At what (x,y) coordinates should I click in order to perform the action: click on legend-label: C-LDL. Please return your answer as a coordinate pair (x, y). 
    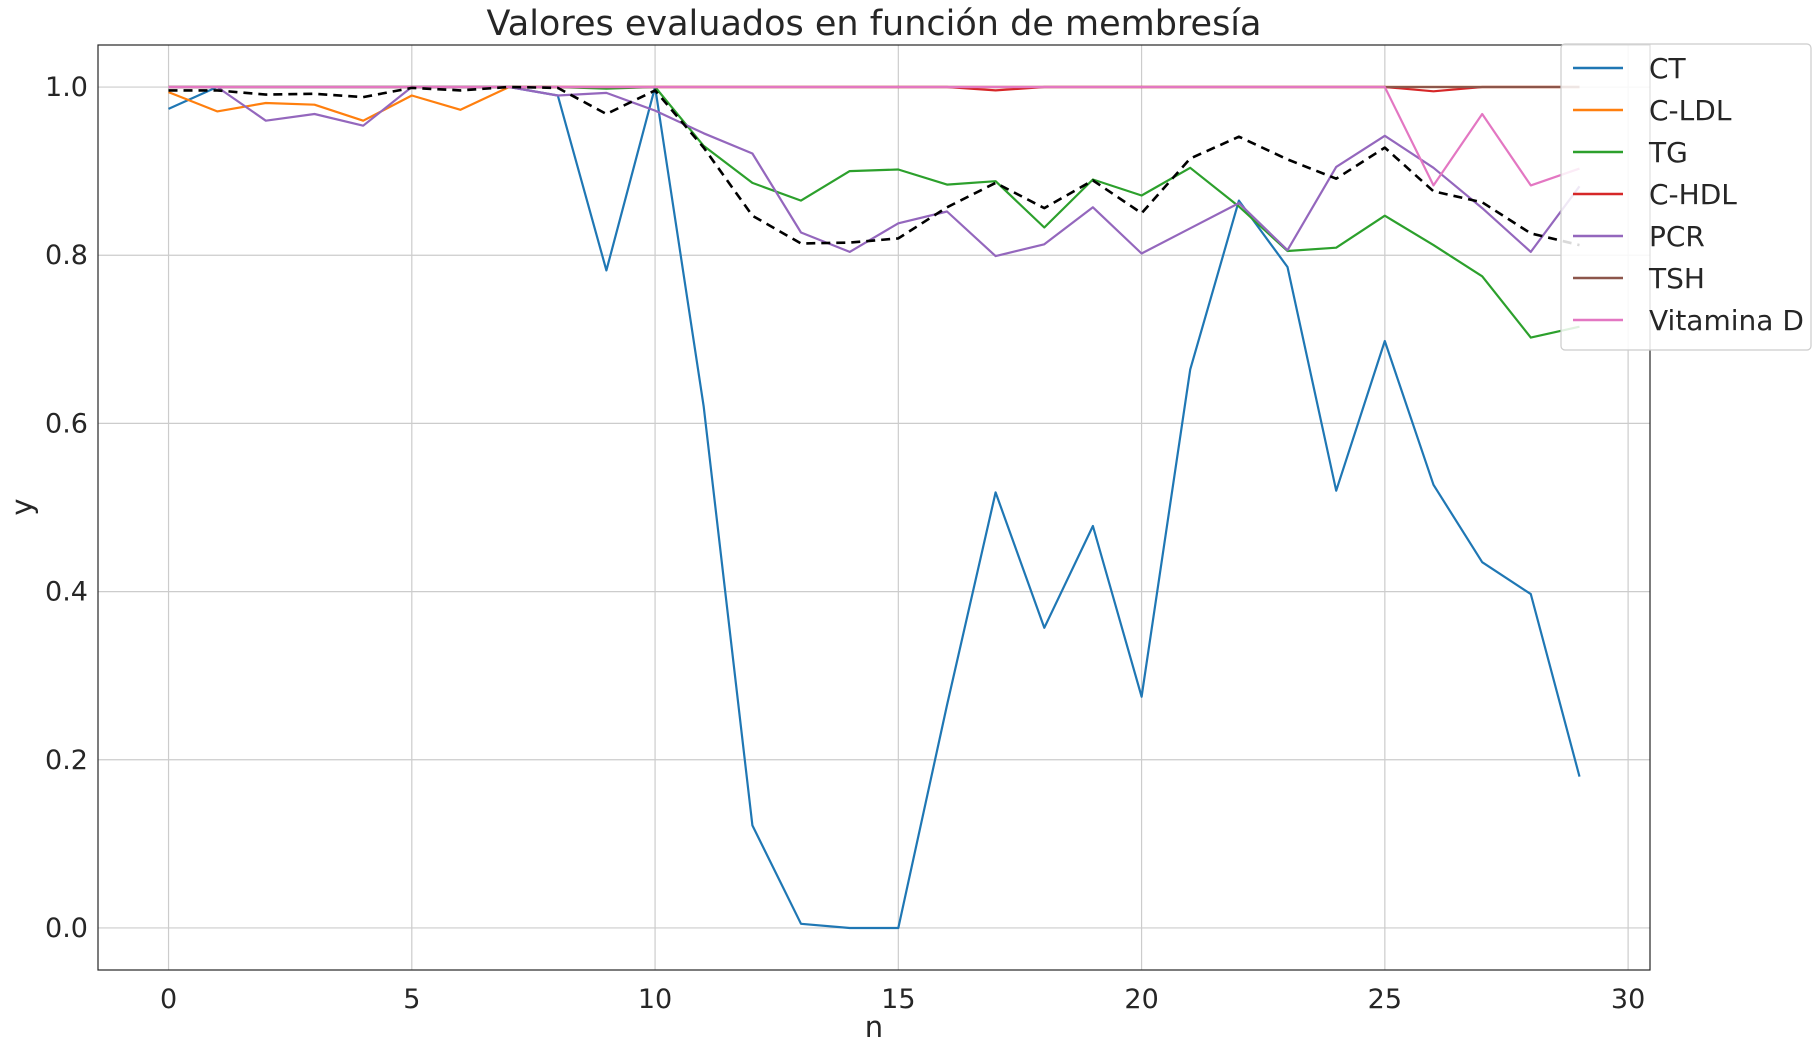
    Looking at the image, I should click on (1690, 110).